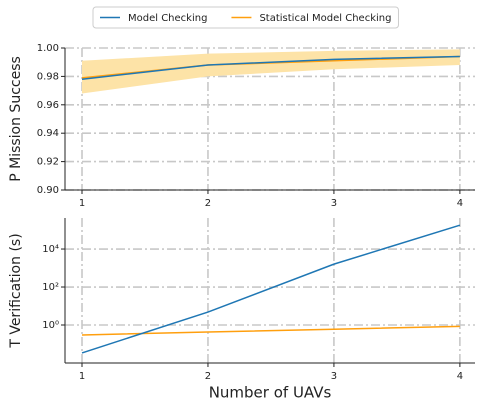  Describe the element at coordinates (167, 18) in the screenshot. I see `legend-label: Model Checking` at that location.